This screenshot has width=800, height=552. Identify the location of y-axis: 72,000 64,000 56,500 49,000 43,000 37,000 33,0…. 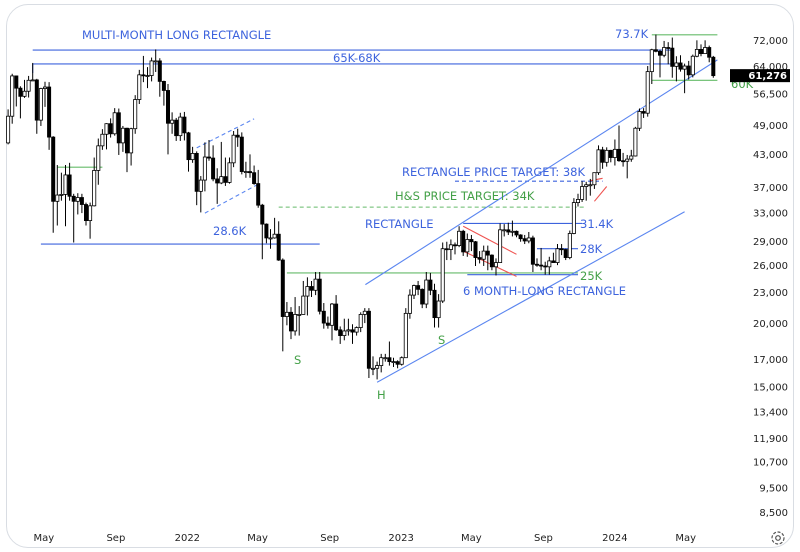
(770, 277).